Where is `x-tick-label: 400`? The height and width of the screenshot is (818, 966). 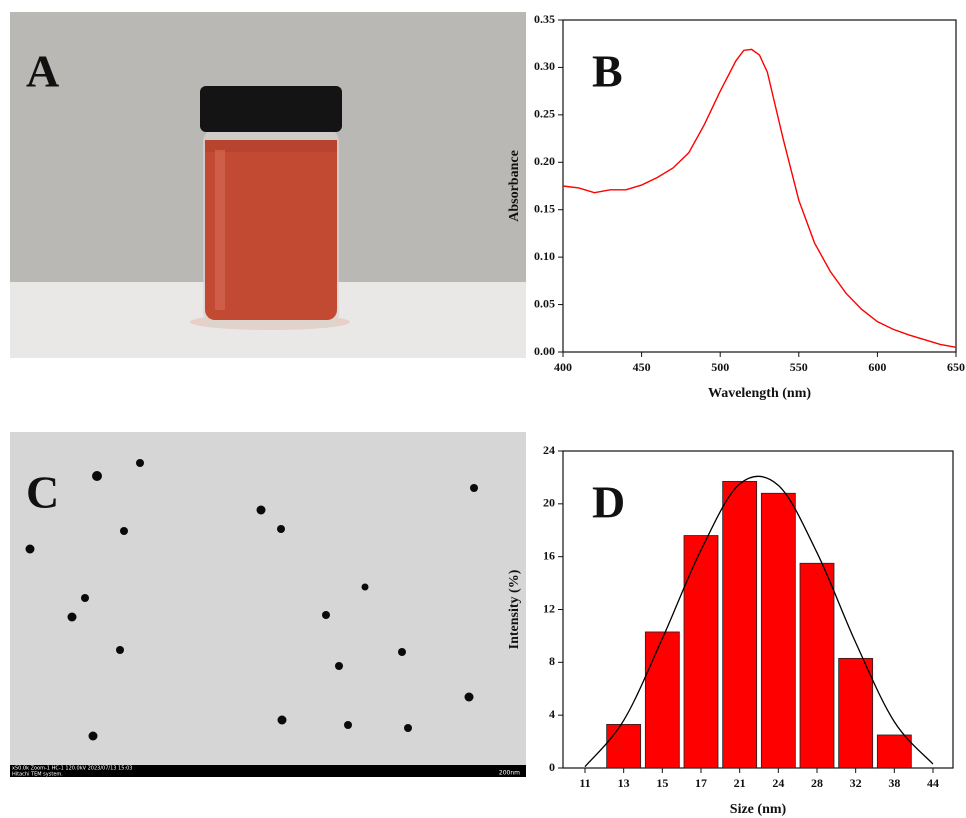 x-tick-label: 400 is located at coordinates (563, 367).